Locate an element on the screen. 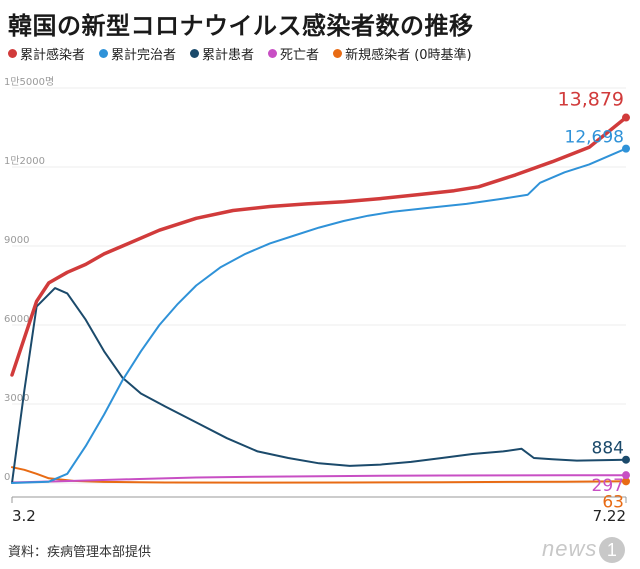  series-end-label: 884 is located at coordinates (608, 449).